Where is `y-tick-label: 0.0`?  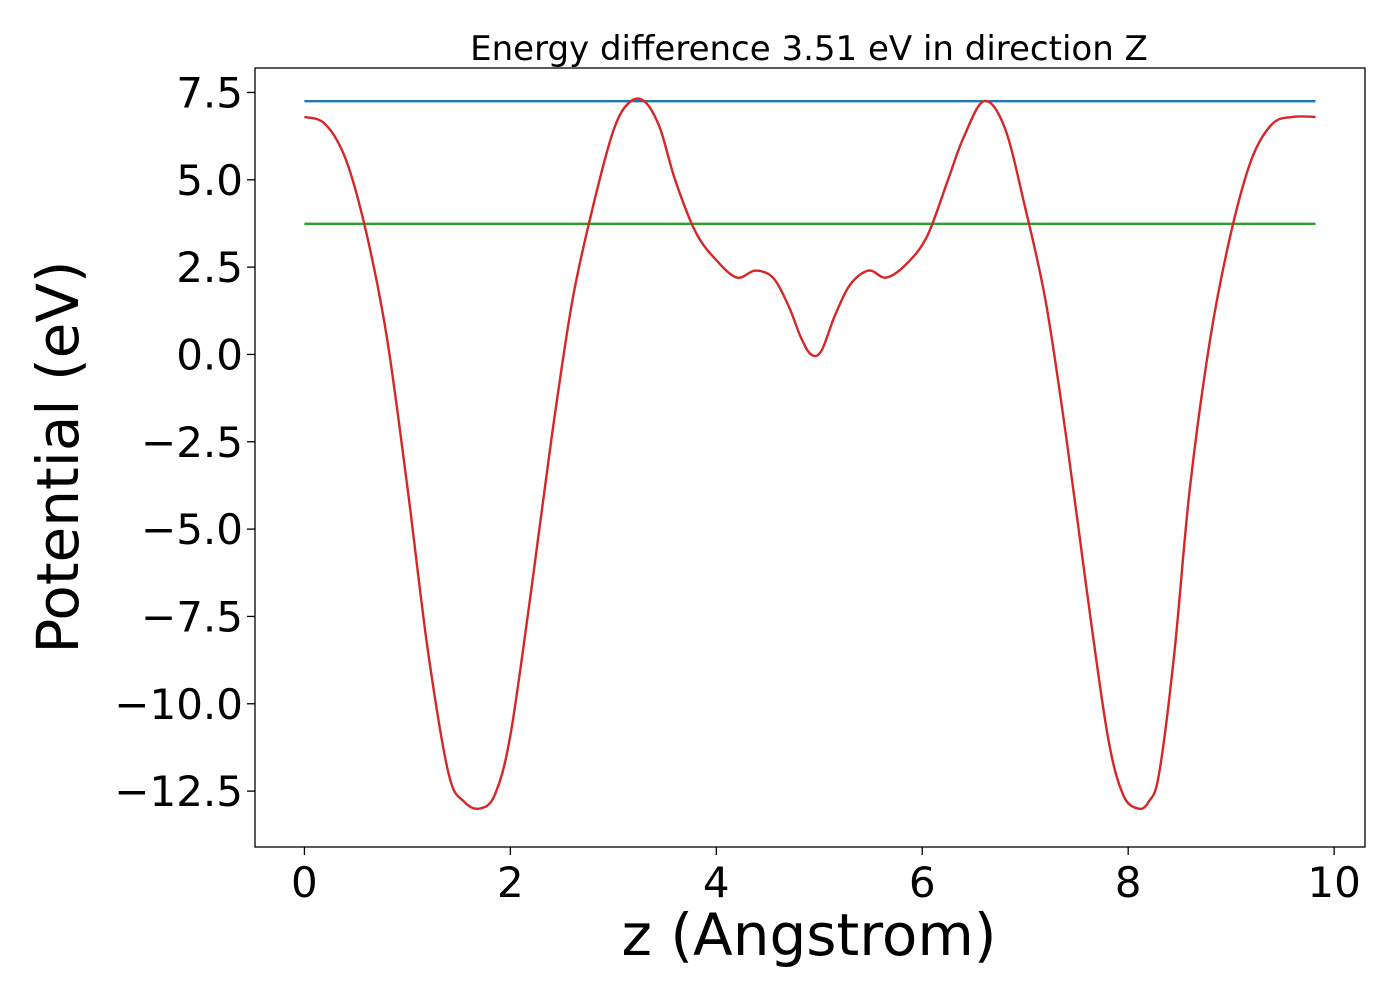 y-tick-label: 0.0 is located at coordinates (209, 354).